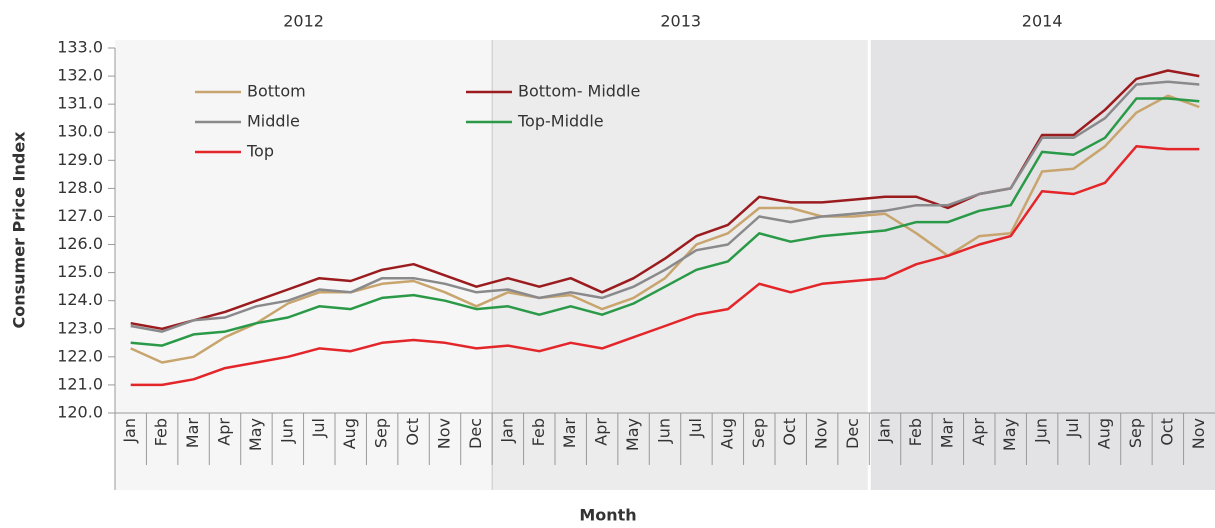 Image resolution: width=1215 pixels, height=528 pixels. What do you see at coordinates (80, 159) in the screenshot?
I see `y-tick-label: 129.0` at bounding box center [80, 159].